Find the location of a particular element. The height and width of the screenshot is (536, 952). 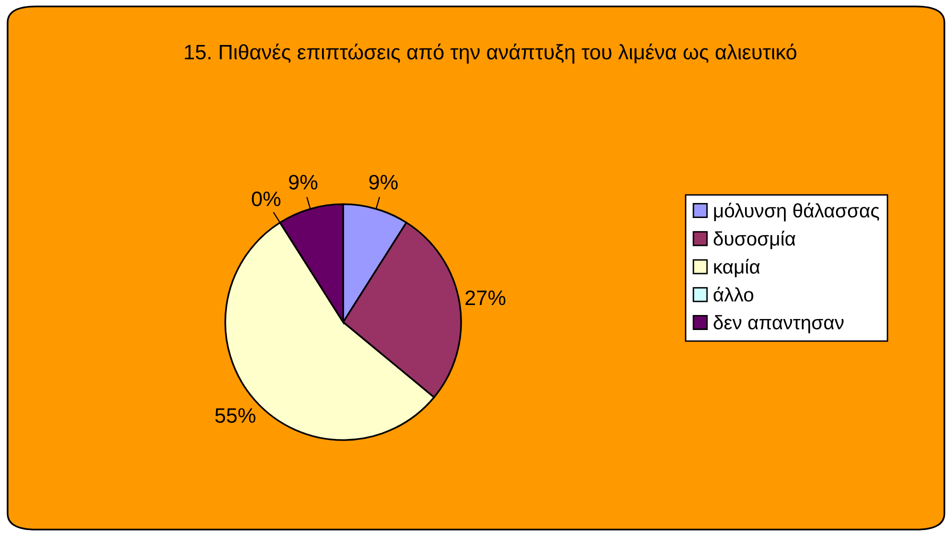

legend-label: μόλυνση θάλασσας is located at coordinates (797, 212).